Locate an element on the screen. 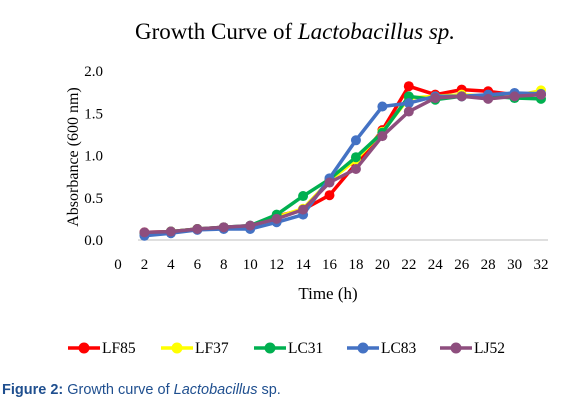 This screenshot has width=579, height=413. x-tick-label: 0 is located at coordinates (118, 265).